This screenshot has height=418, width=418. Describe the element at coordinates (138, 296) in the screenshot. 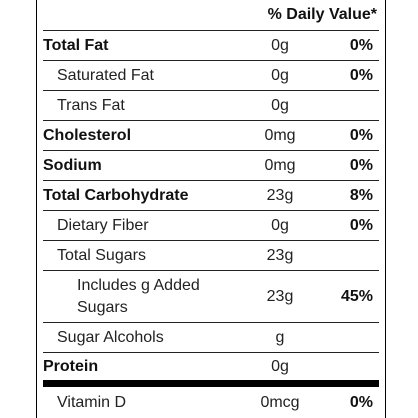

I see `nutrient-label: Includes g Added Sugars` at that location.